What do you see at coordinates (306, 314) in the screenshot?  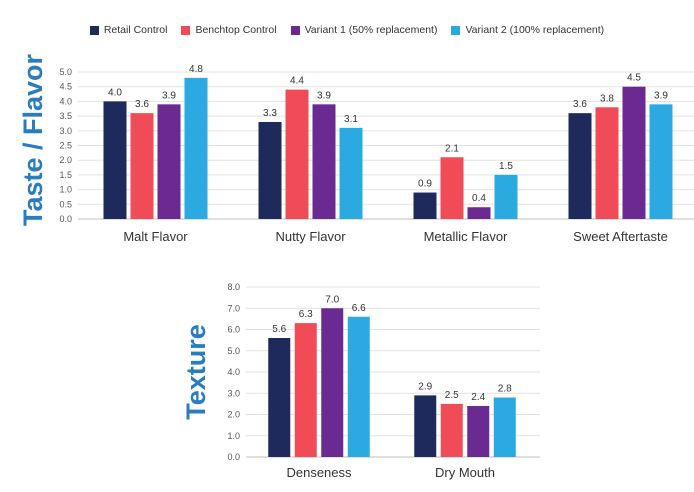 I see `data-label: 6.3` at bounding box center [306, 314].